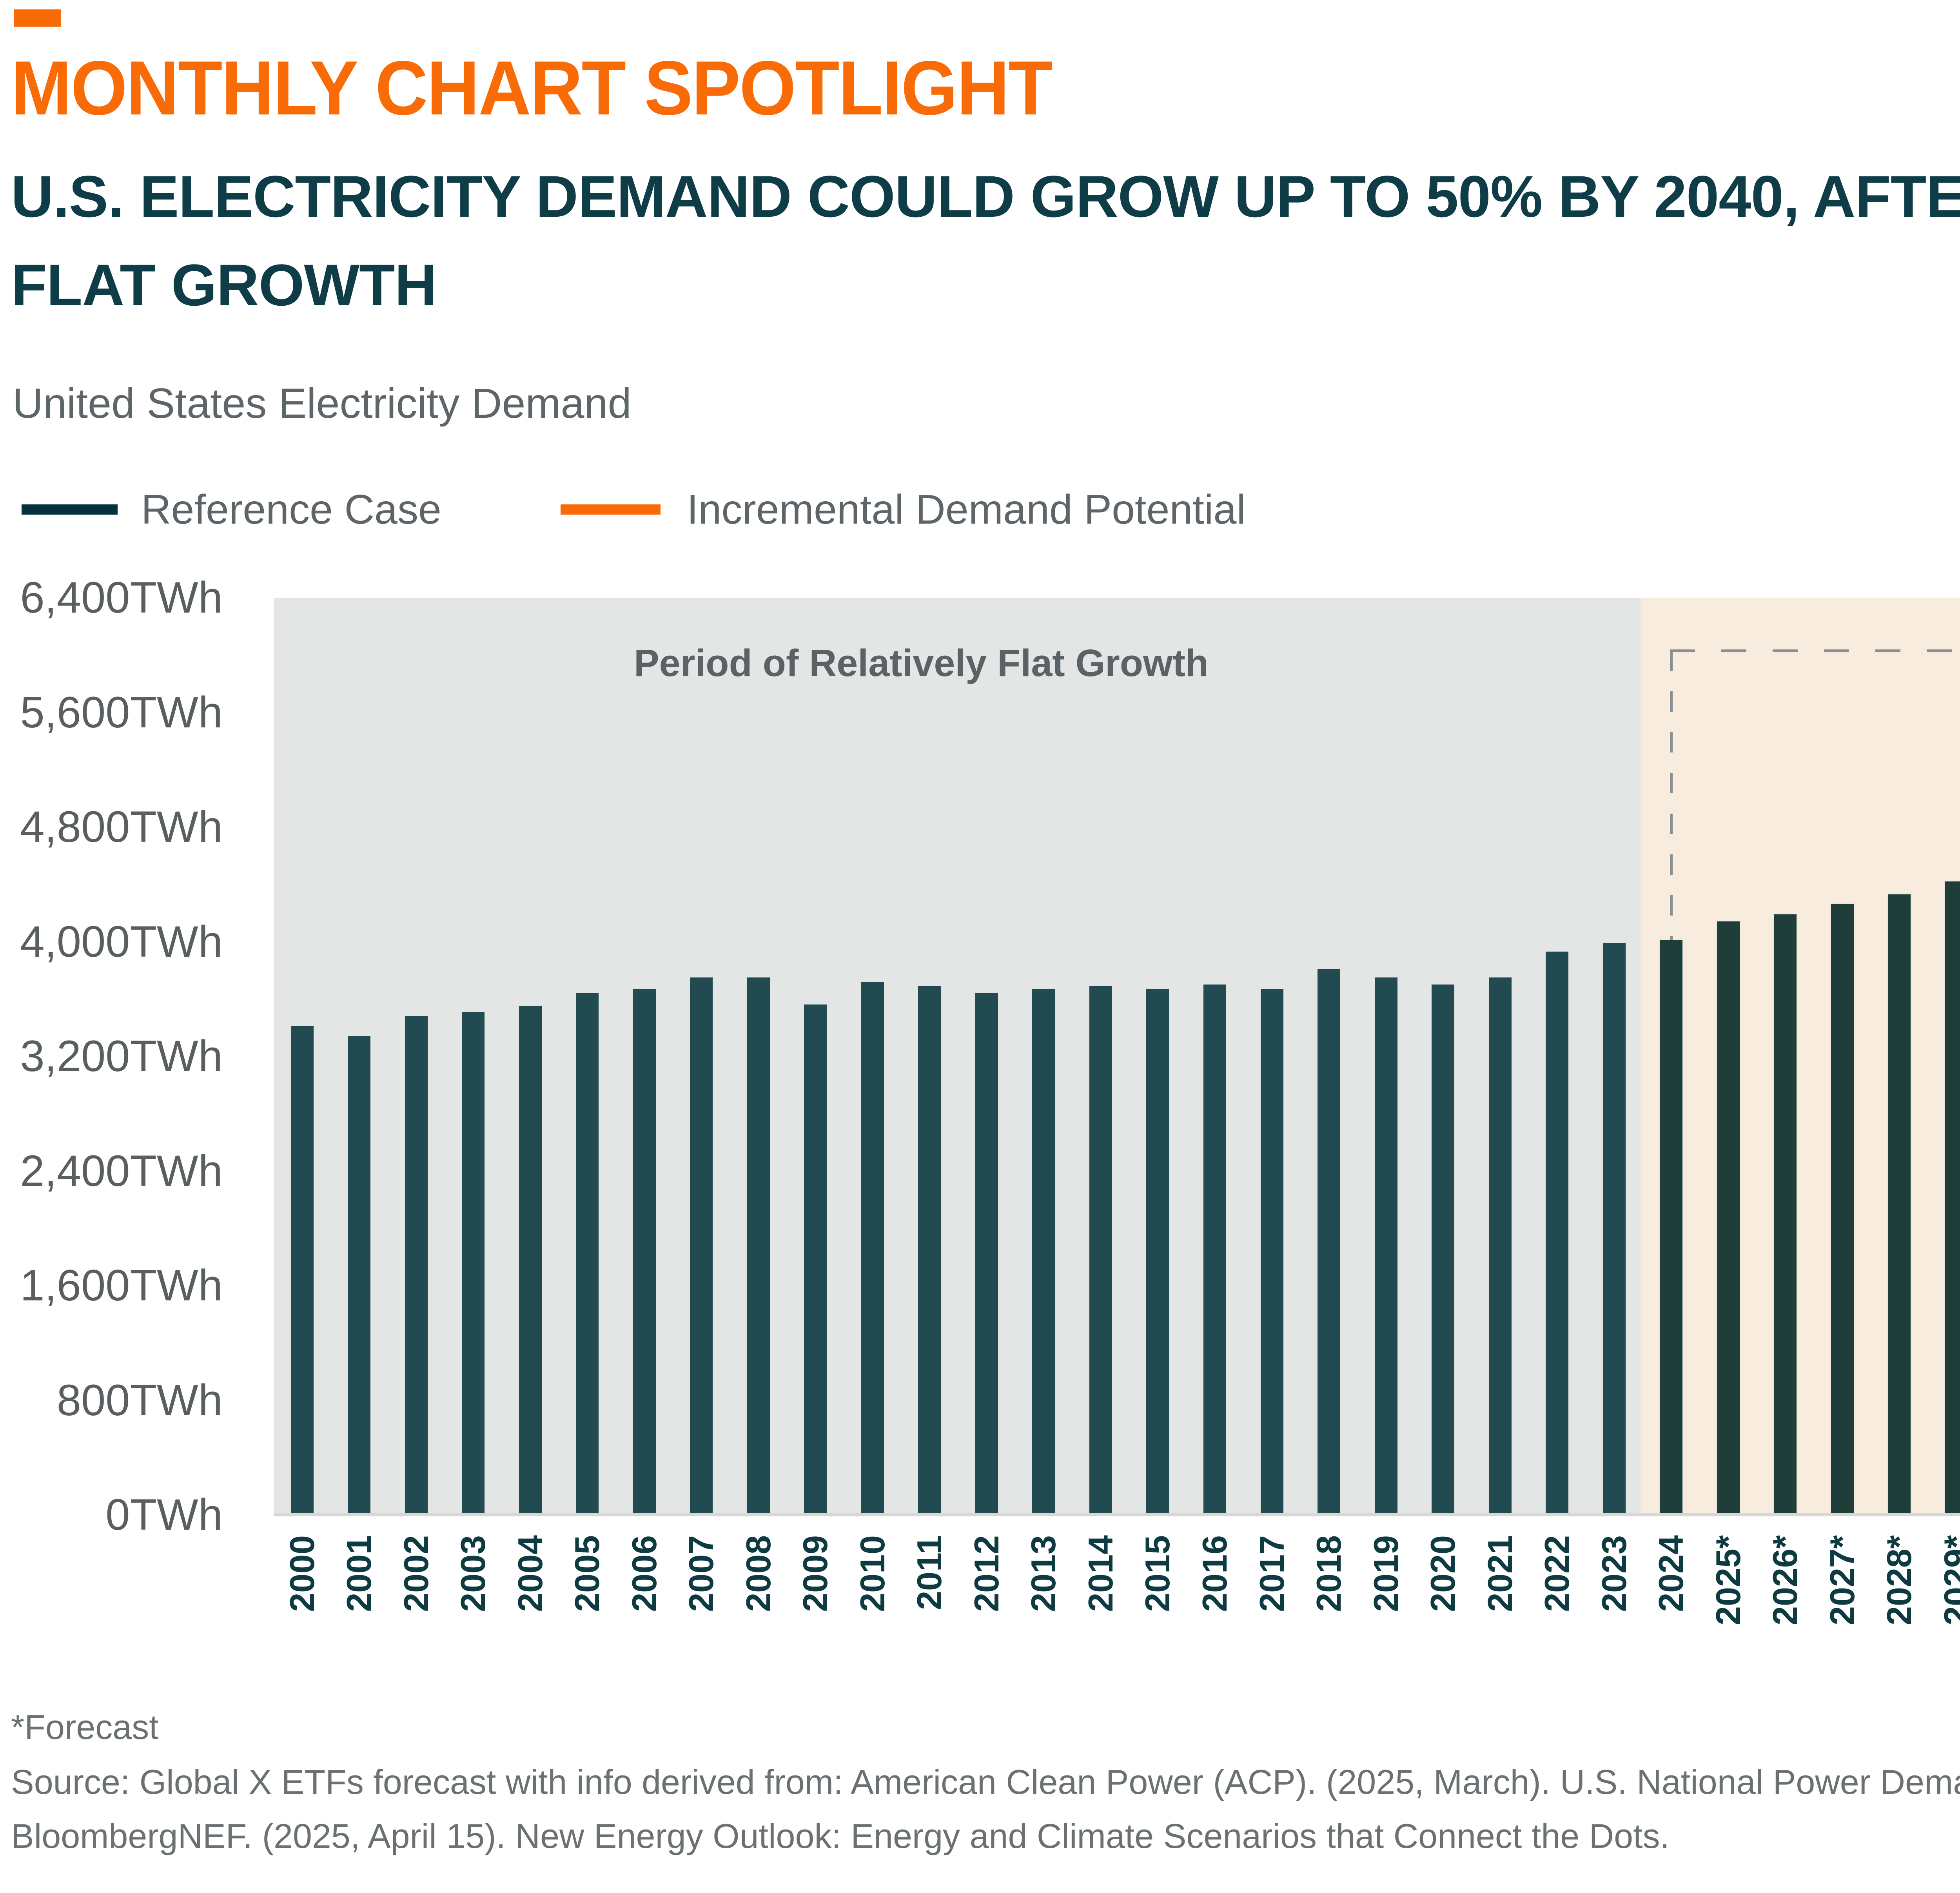 This screenshot has height=1893, width=1960. Describe the element at coordinates (1614, 1229) in the screenshot. I see `bar-reference-2023` at that location.